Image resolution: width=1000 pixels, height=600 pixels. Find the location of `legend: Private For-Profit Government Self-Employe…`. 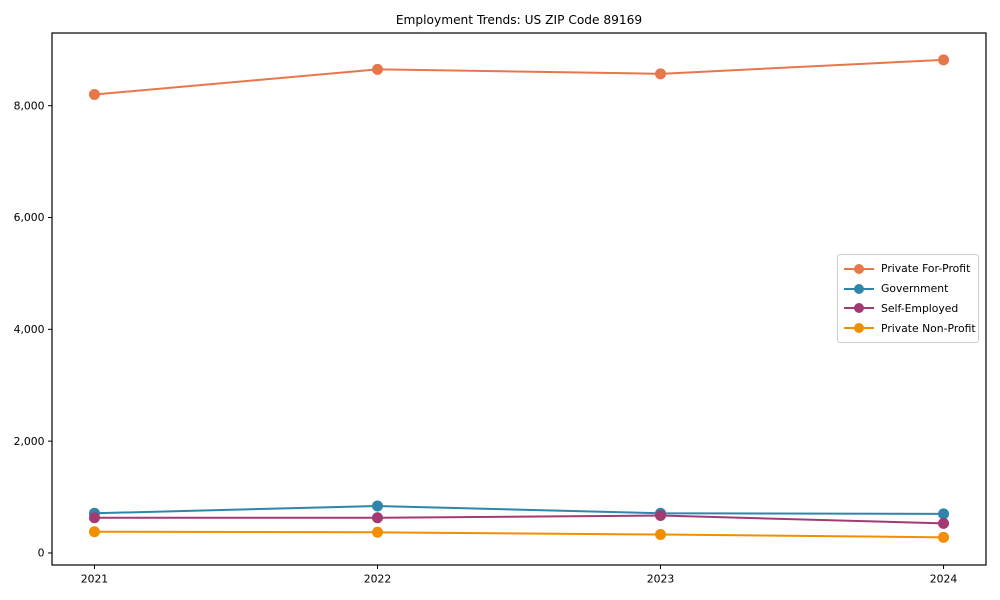

legend: Private For-Profit Government Self-Employe… is located at coordinates (908, 298).